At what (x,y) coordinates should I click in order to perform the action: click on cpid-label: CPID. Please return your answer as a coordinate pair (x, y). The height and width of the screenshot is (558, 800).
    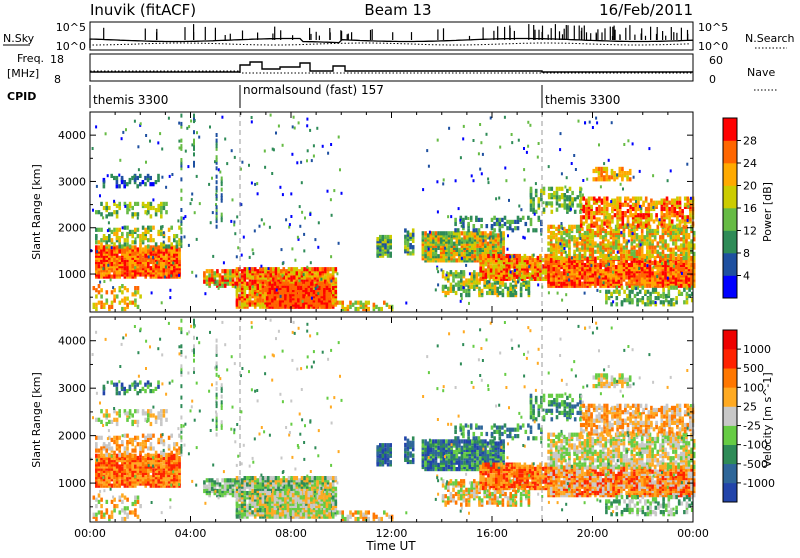
    Looking at the image, I should click on (21, 96).